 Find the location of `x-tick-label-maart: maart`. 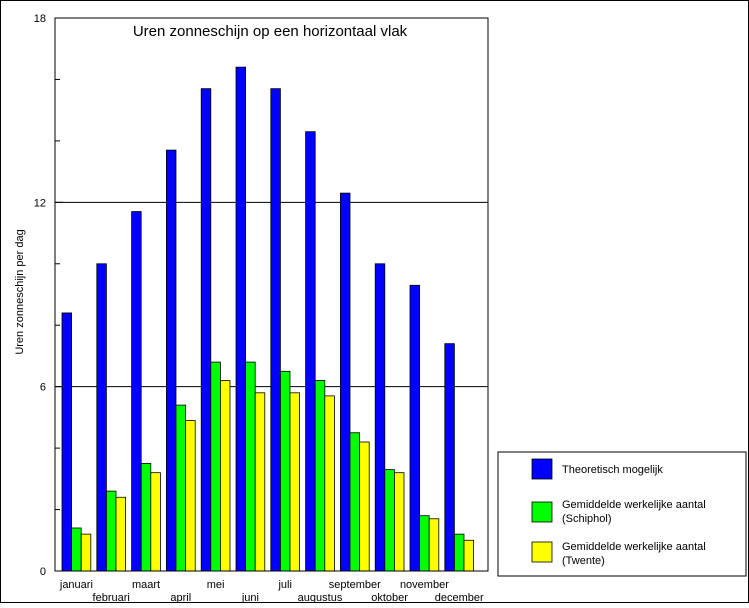

x-tick-label-maart: maart is located at coordinates (146, 585).